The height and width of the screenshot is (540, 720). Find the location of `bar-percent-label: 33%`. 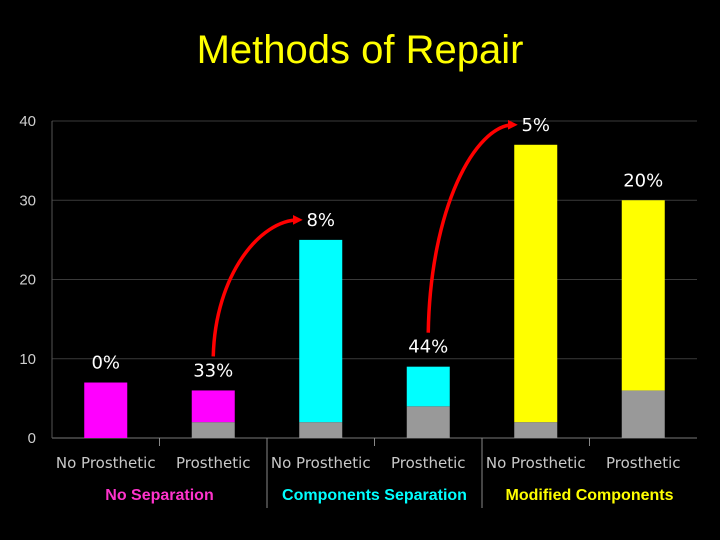

bar-percent-label: 33% is located at coordinates (213, 370).